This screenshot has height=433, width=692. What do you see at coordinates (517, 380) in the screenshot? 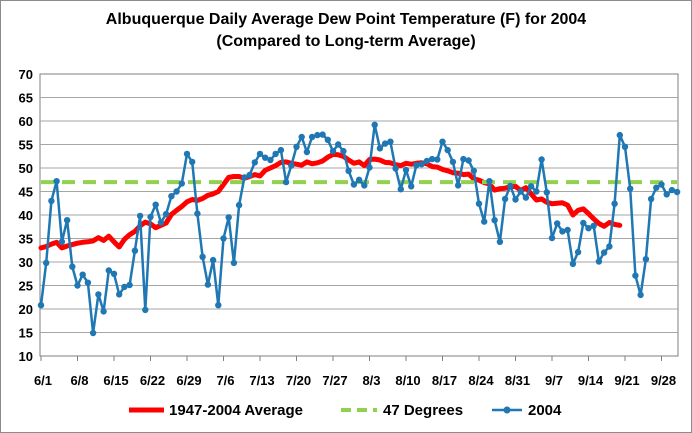
I see `x-tick-label: 8/31` at bounding box center [517, 380].